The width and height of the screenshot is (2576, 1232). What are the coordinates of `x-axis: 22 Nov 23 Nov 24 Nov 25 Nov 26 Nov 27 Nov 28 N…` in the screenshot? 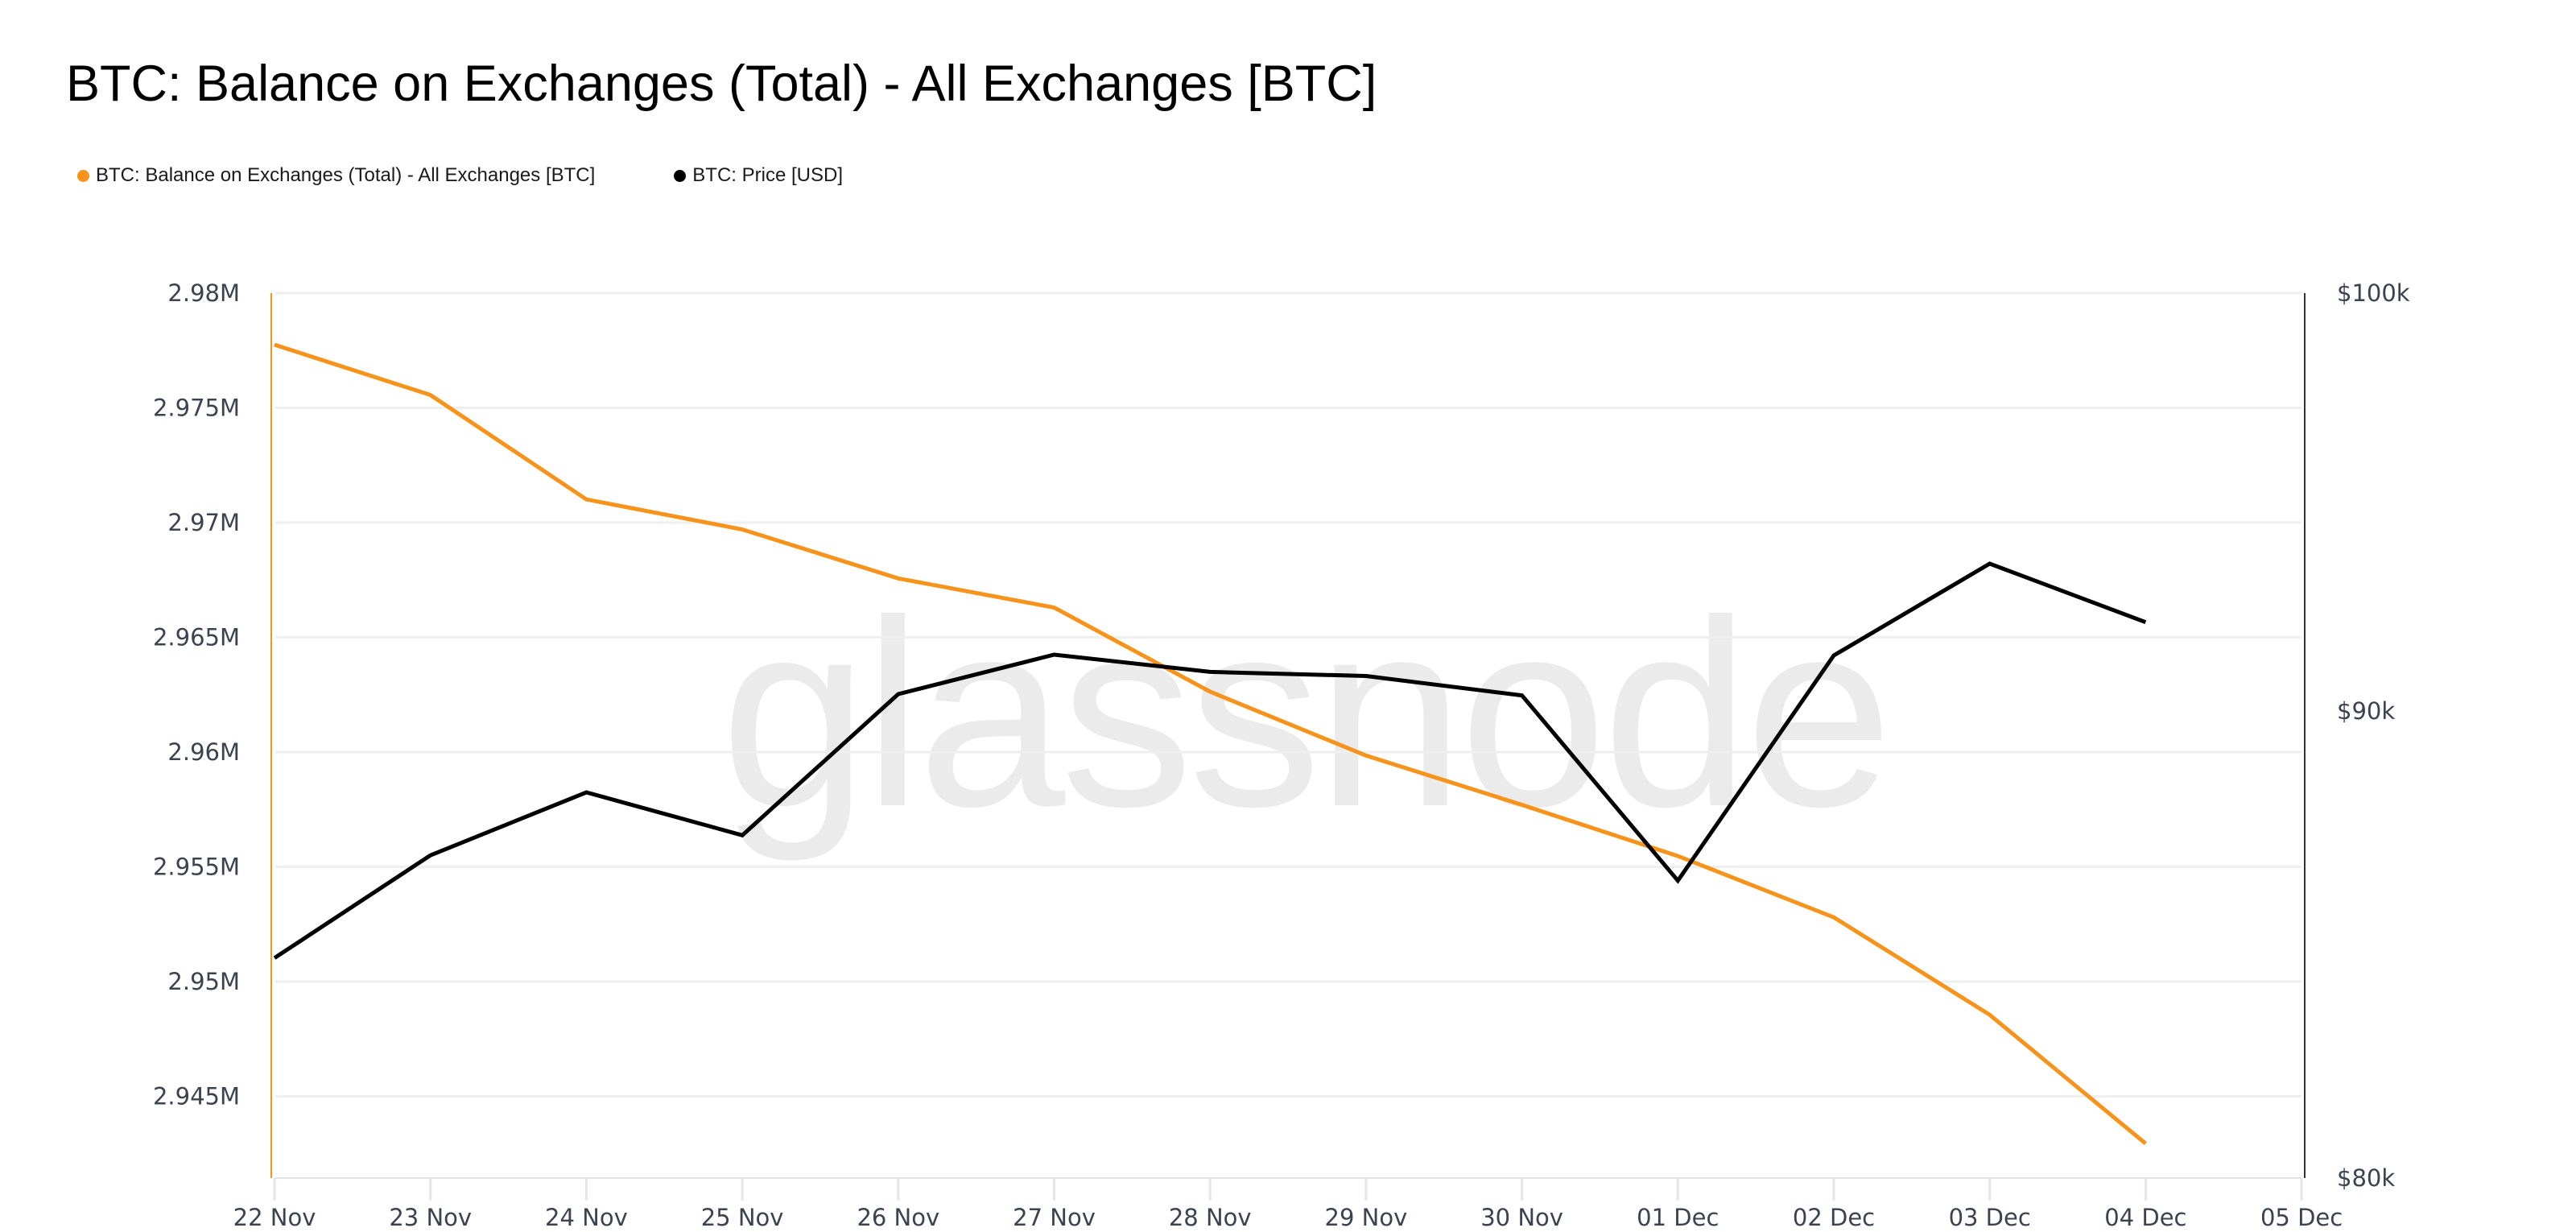 It's located at (1288, 1204).